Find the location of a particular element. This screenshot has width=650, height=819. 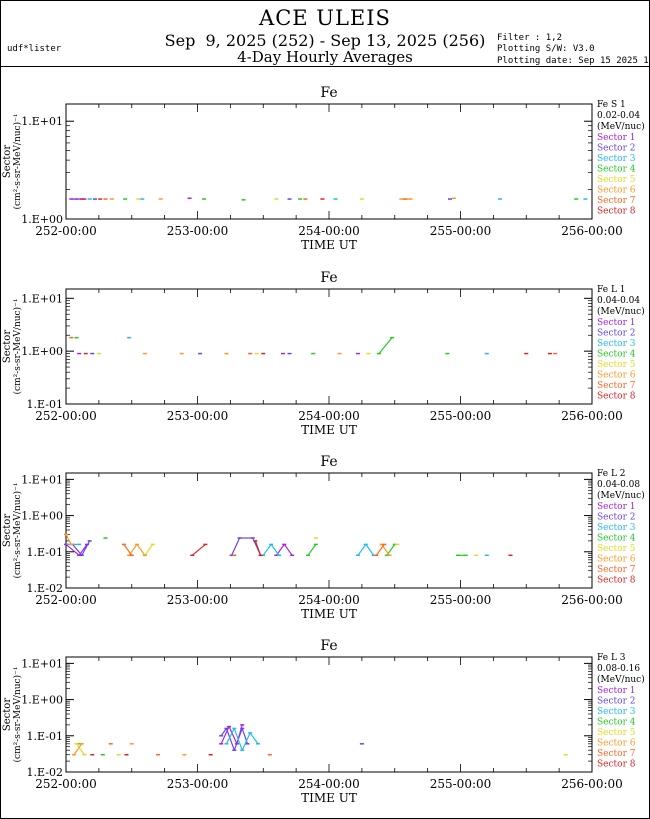

energy-range: 0.02-0.04 is located at coordinates (618, 116).